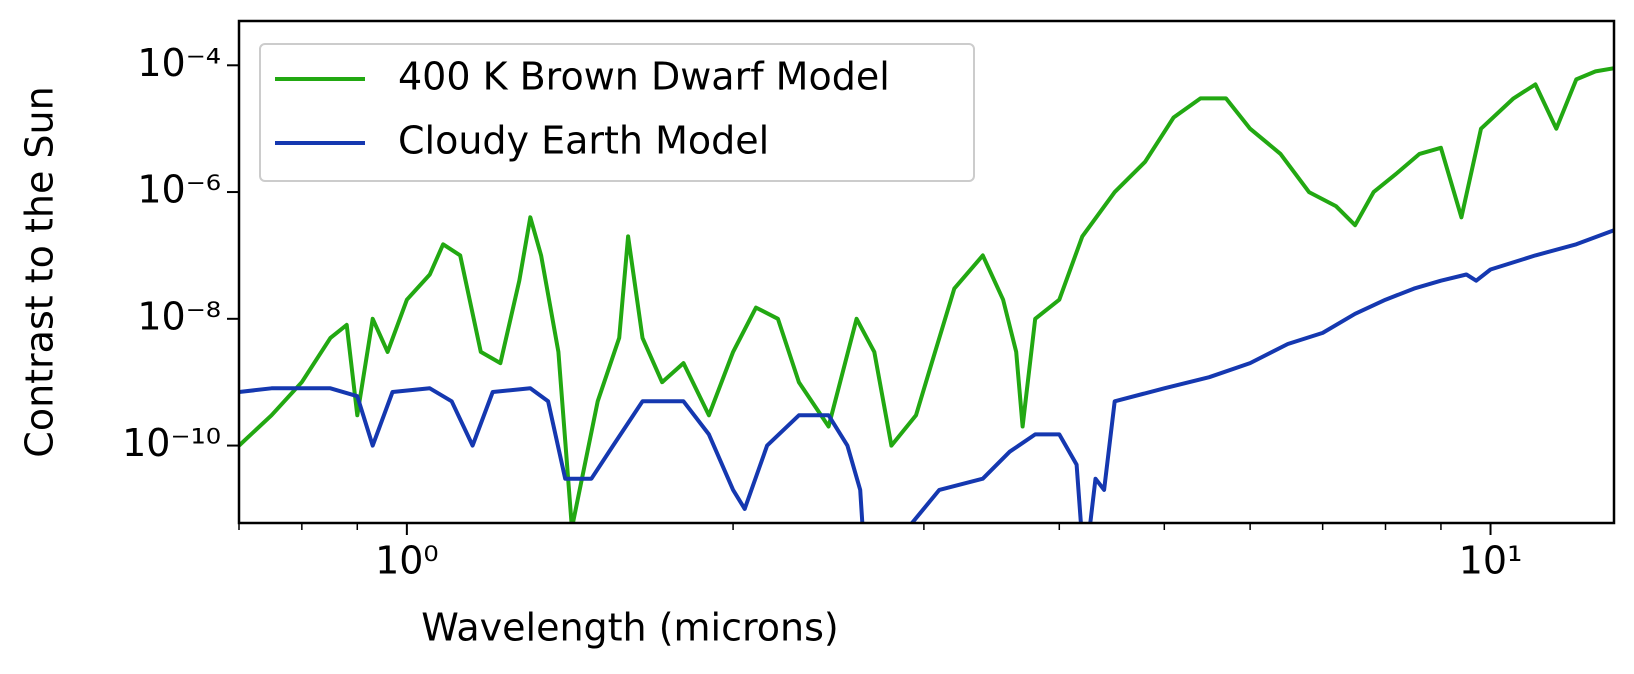 The width and height of the screenshot is (1634, 674). I want to click on y-tick-label: 10⁻⁴, so click(179, 63).